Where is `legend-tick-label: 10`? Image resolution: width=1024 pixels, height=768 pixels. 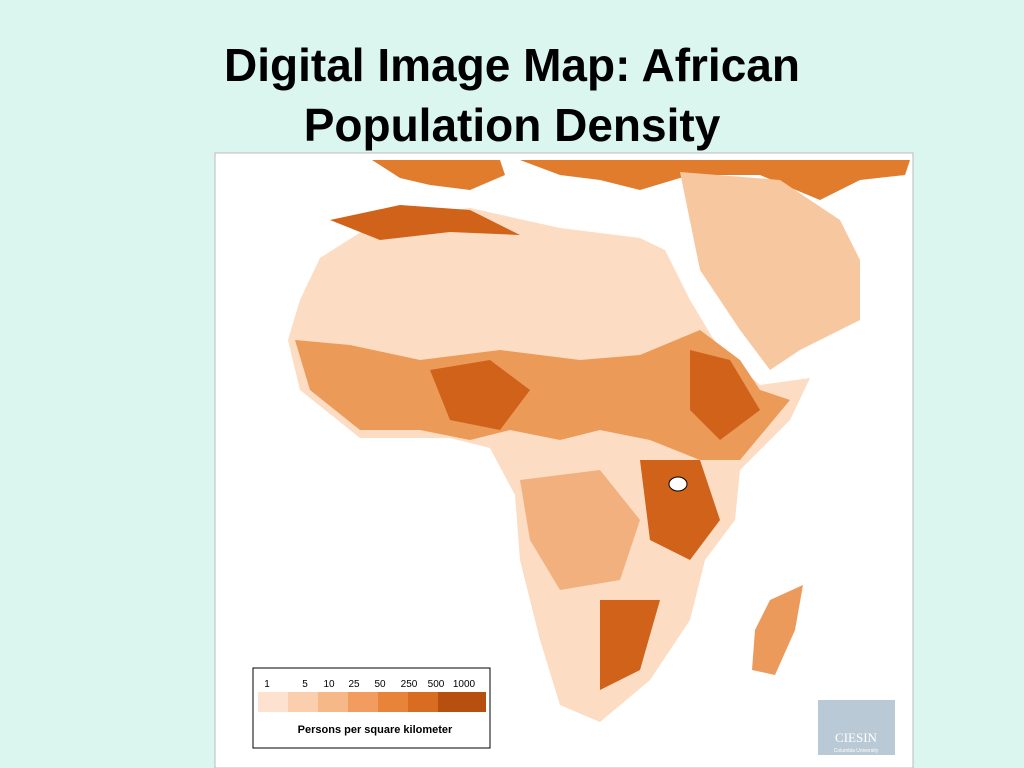 legend-tick-label: 10 is located at coordinates (329, 684).